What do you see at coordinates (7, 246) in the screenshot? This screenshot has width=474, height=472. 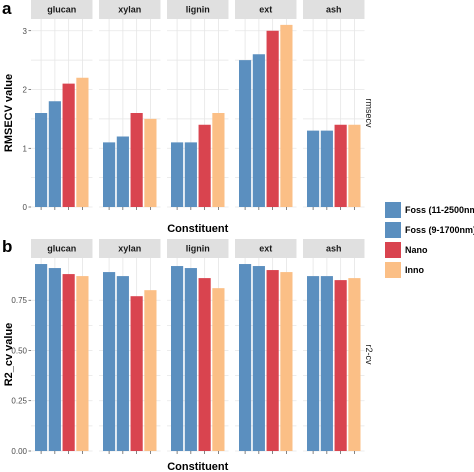 I see `panel-b-letter: b` at bounding box center [7, 246].